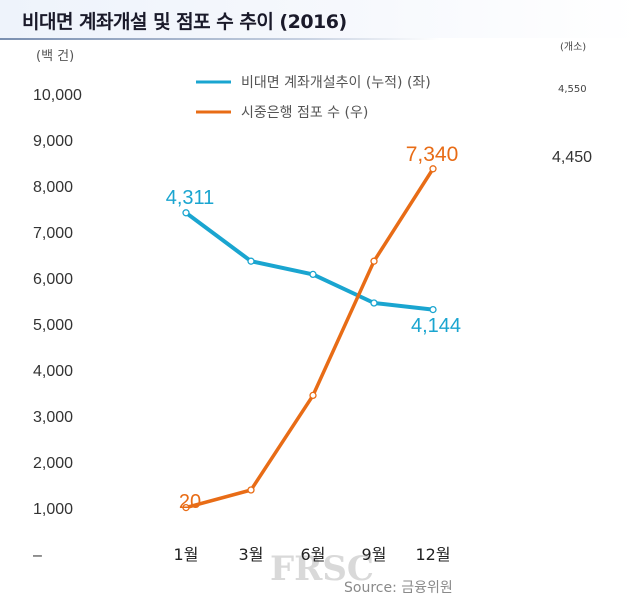  I want to click on y-tick-label: –, so click(37, 555).